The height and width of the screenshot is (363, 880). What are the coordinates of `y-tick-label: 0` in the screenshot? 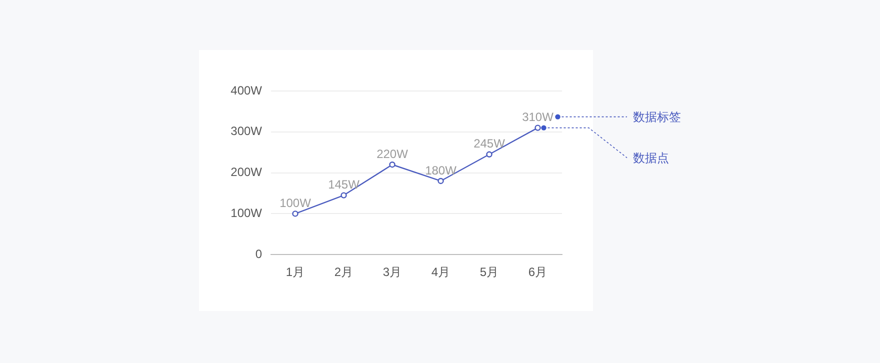 It's located at (258, 253).